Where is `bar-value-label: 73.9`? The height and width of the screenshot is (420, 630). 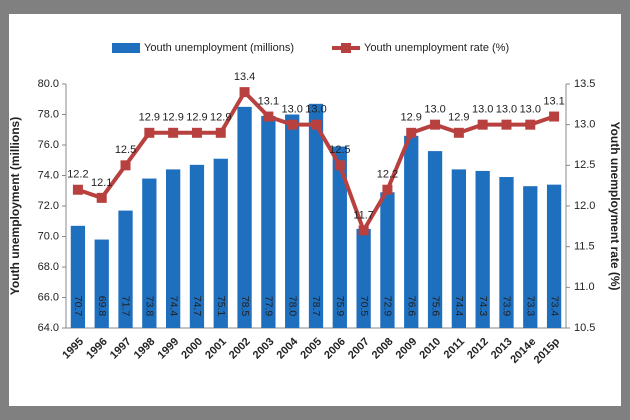
bar-value-label: 73.9 is located at coordinates (507, 306).